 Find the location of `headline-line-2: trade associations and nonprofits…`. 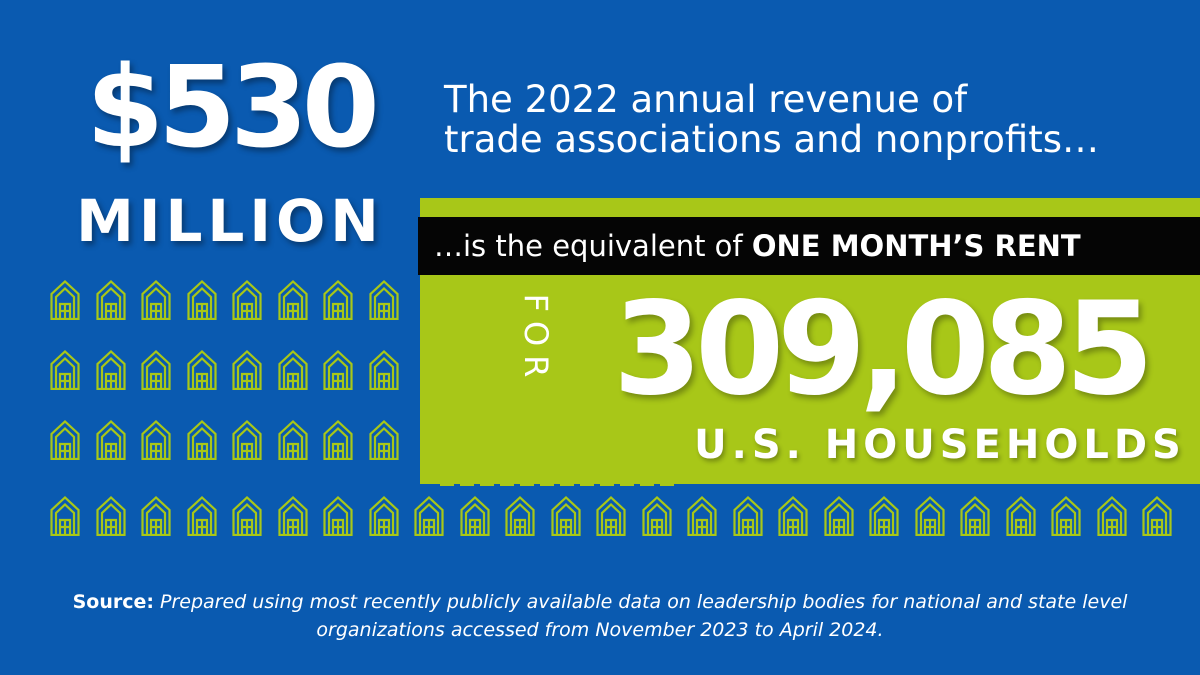

headline-line-2: trade associations and nonprofits… is located at coordinates (771, 139).